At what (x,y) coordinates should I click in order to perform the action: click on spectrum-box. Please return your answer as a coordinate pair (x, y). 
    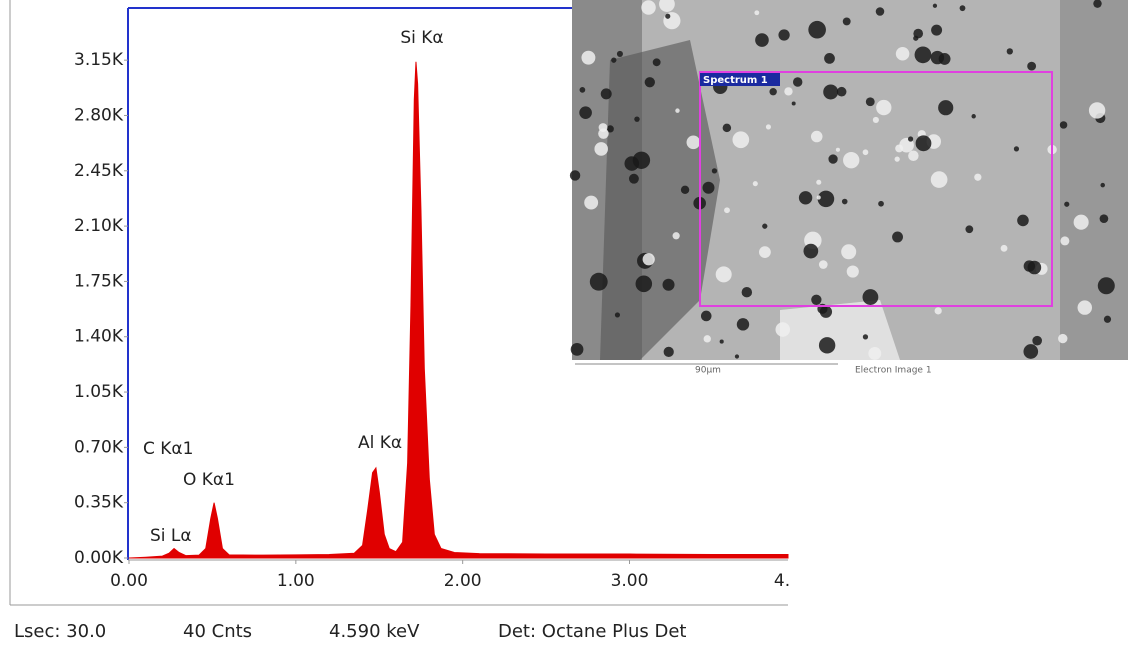
    Looking at the image, I should click on (876, 189).